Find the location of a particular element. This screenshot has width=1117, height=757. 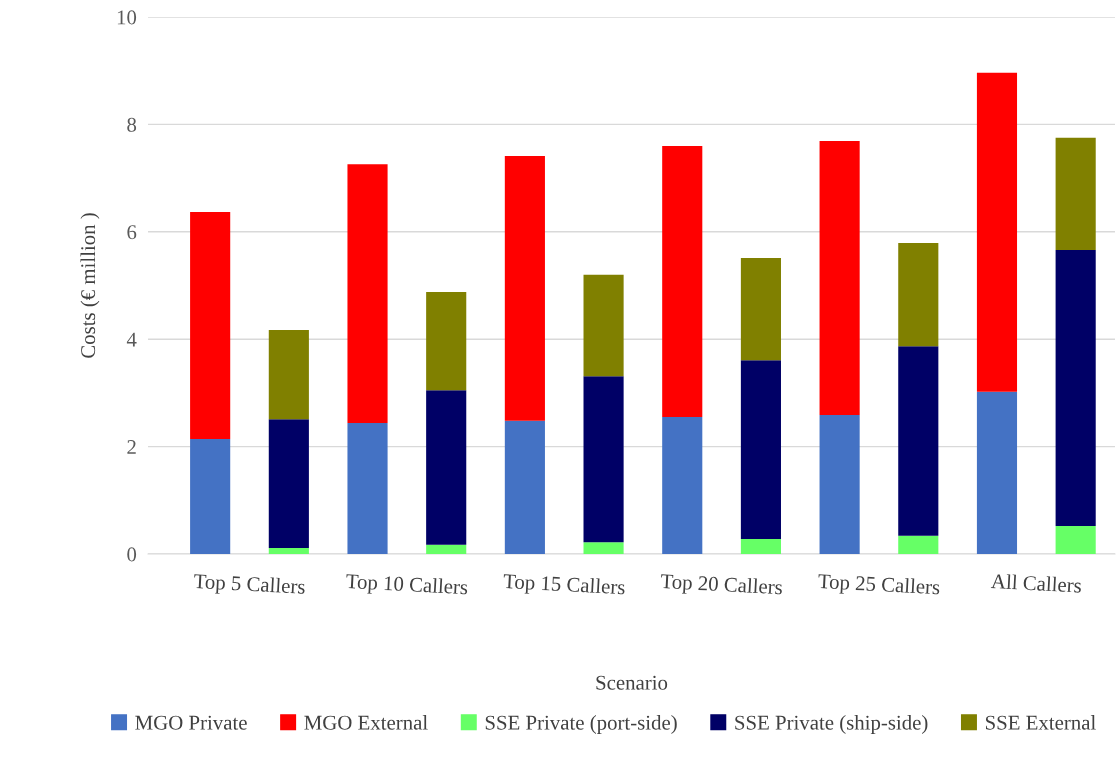

x-tick-label: Top 20 Callers is located at coordinates (721, 586).